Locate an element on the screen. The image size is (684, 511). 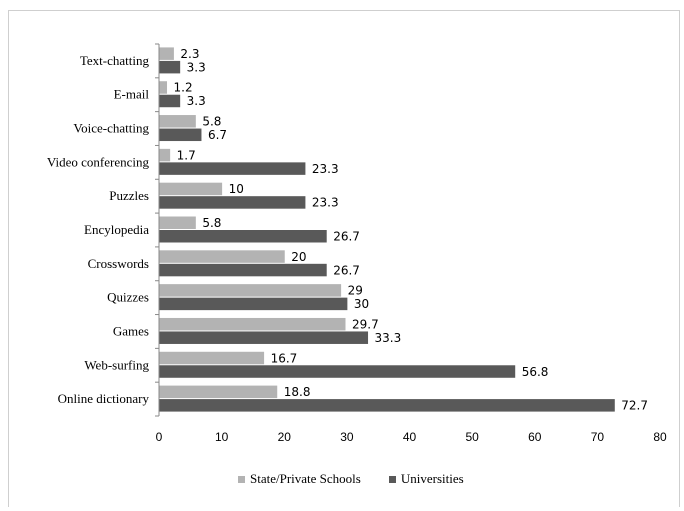
data-label-universities: 30 is located at coordinates (361, 304).